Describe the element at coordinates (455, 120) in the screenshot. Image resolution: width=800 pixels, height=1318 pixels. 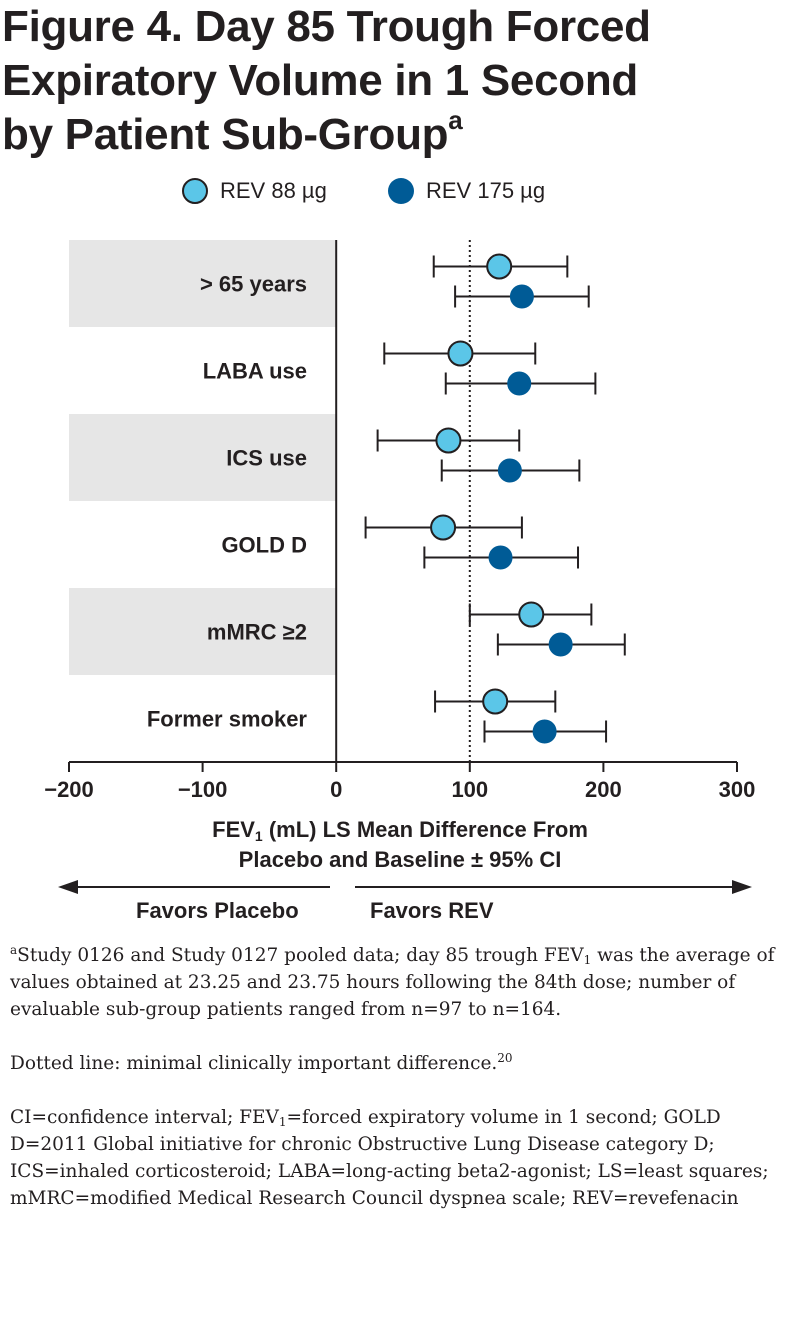
I see `title-footnote-marker: a` at that location.